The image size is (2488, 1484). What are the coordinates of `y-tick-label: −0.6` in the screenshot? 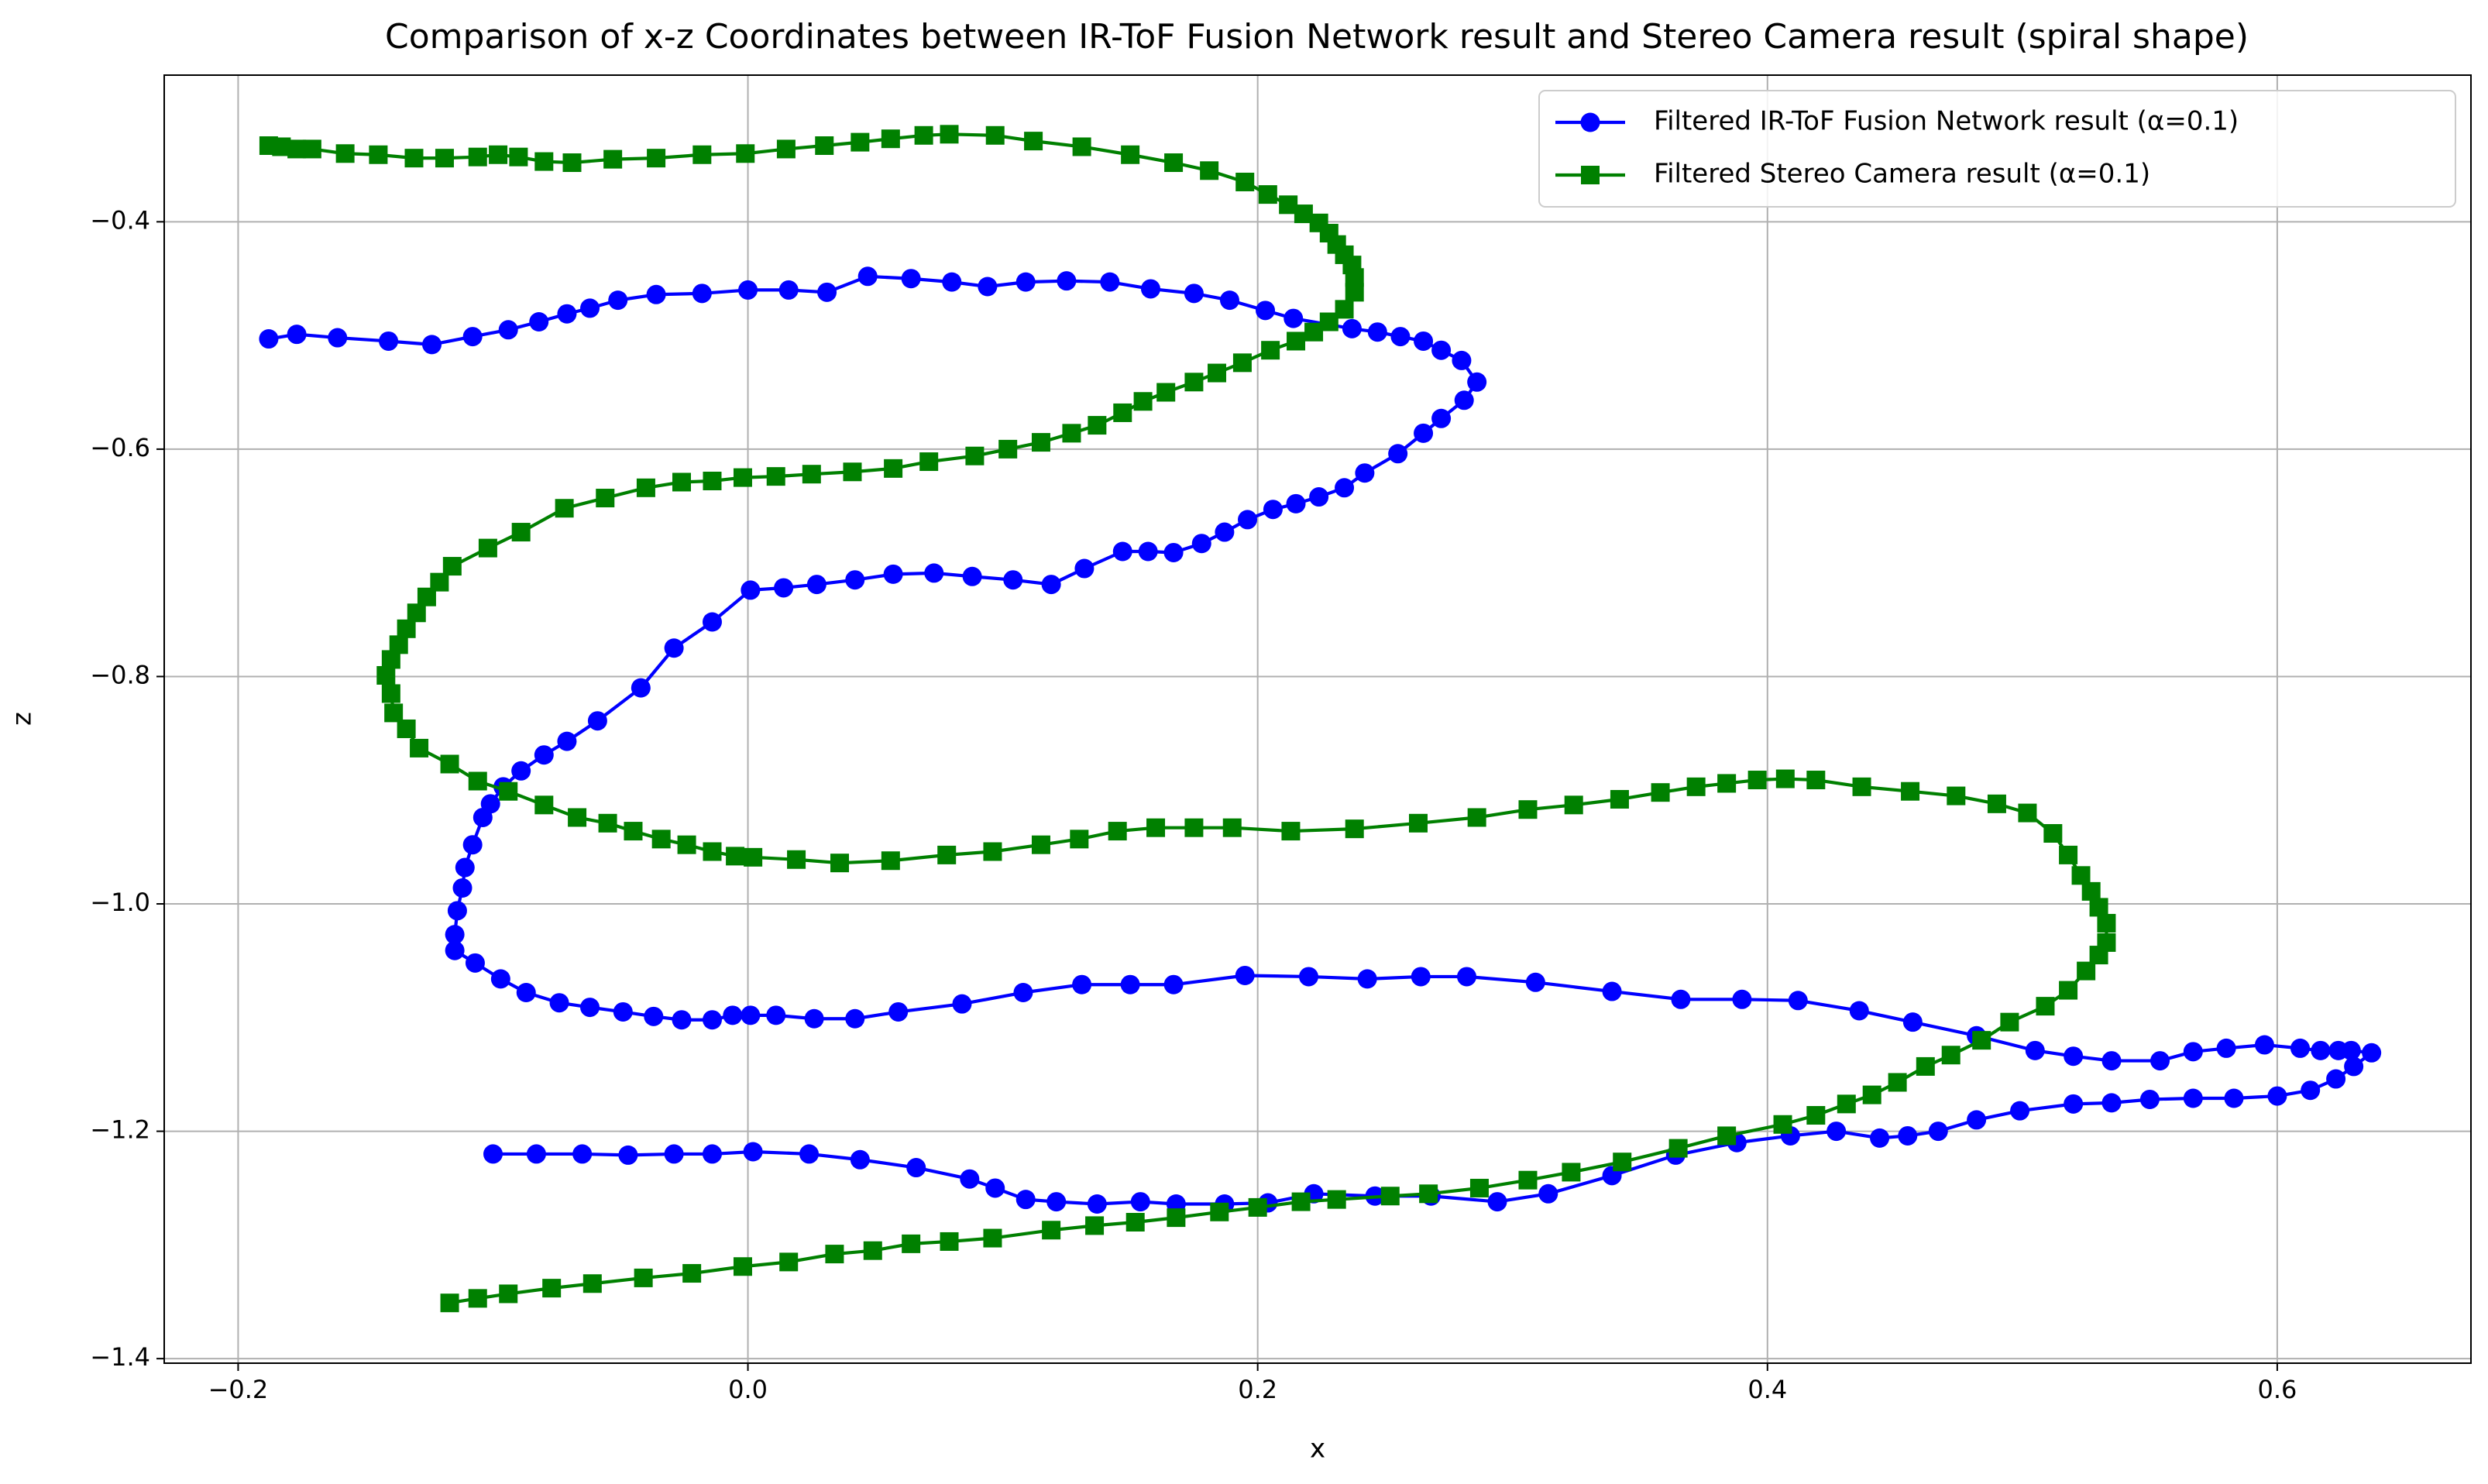 It's located at (120, 447).